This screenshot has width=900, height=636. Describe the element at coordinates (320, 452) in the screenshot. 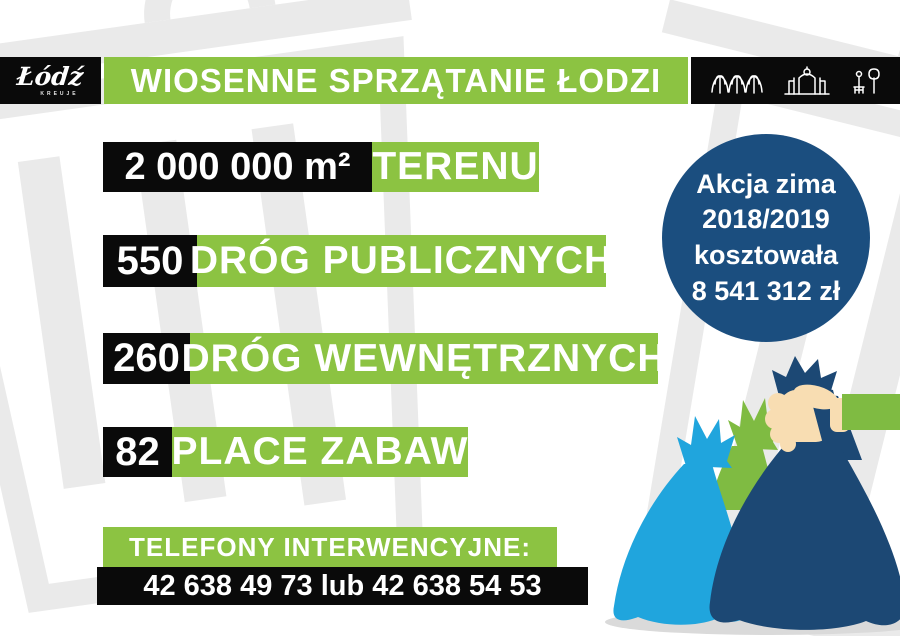

I see `stat-label: PLACE ZABAW` at that location.